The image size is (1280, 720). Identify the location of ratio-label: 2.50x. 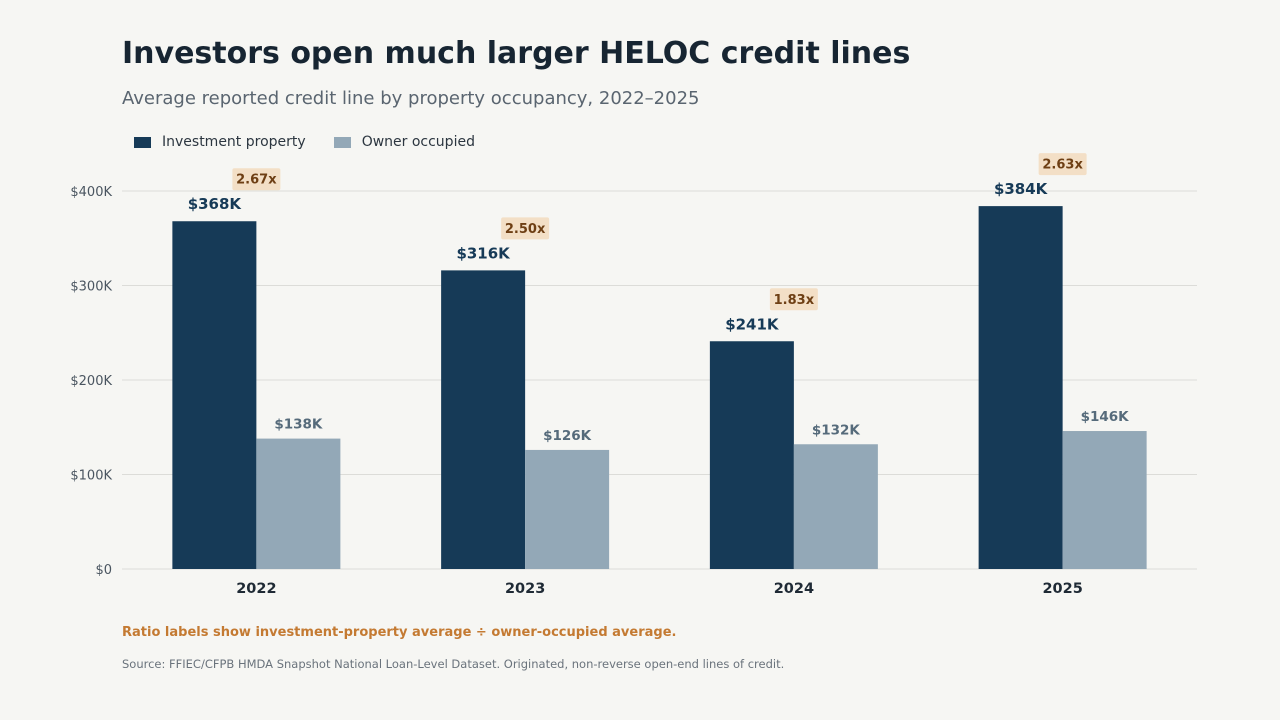
(525, 229).